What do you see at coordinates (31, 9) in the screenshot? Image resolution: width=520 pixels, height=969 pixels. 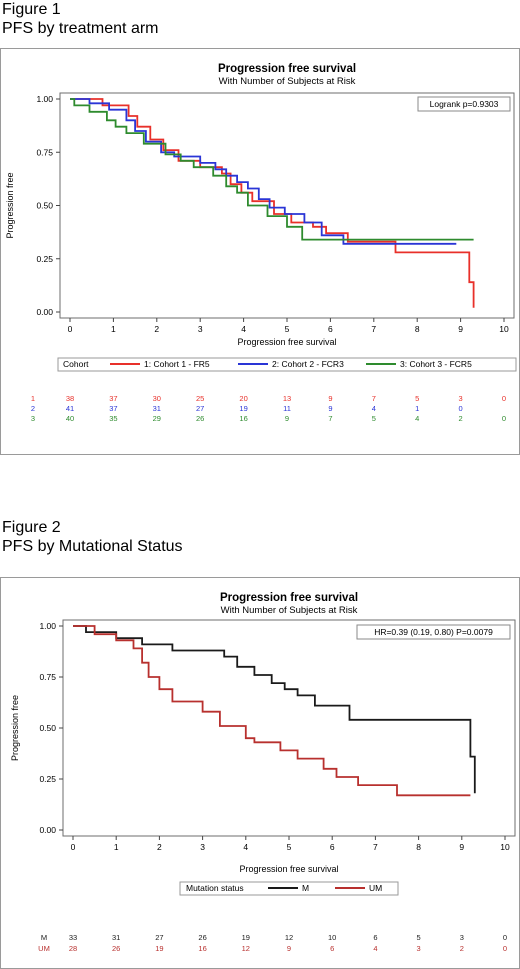 I see `figure-1-label: Figure 1` at bounding box center [31, 9].